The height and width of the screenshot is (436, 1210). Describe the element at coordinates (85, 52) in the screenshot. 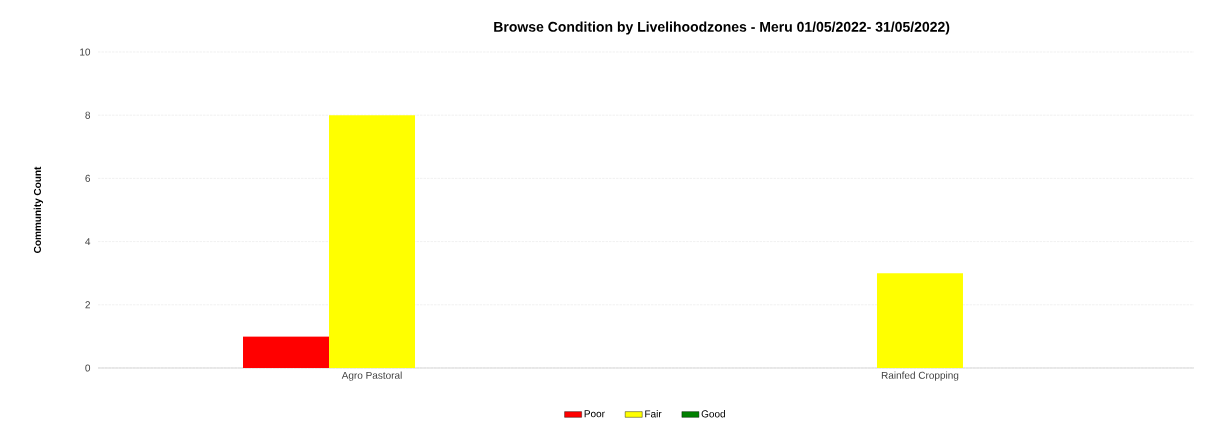

I see `y-tick-label: 10` at that location.